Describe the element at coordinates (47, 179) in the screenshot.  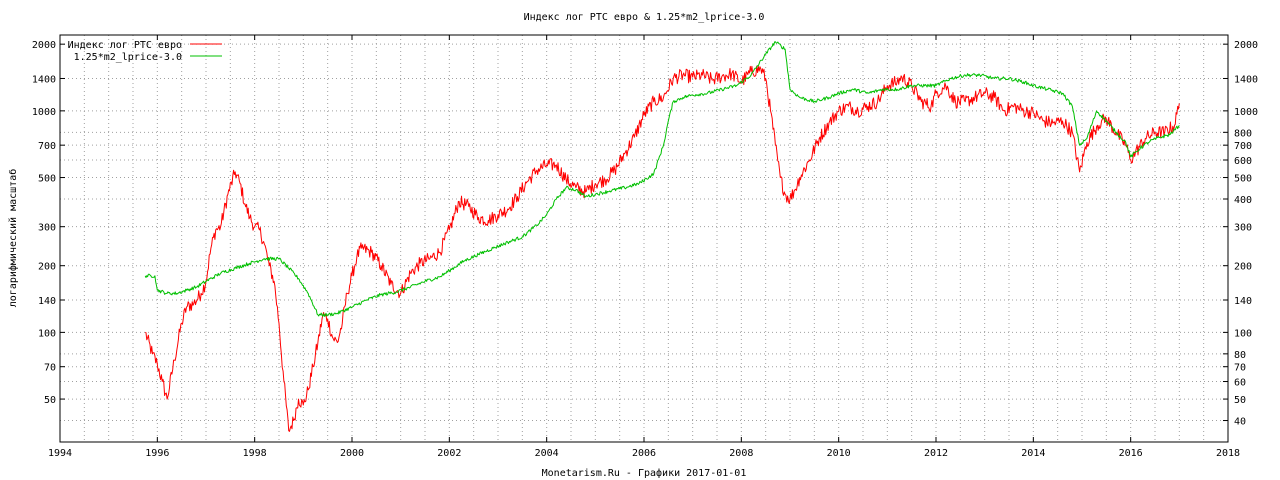
I see `y-tick-label-left: 500` at that location.